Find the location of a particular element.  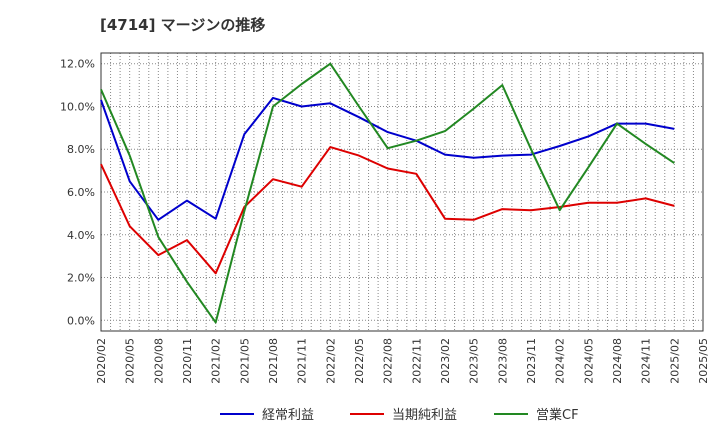

legend: 経常利益 当期純利益 営業CF is located at coordinates (360, 416).